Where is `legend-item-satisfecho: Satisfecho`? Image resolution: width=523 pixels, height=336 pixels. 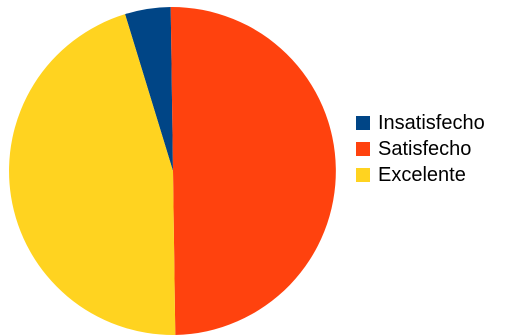
legend-item-satisfecho: Satisfecho is located at coordinates (420, 149).